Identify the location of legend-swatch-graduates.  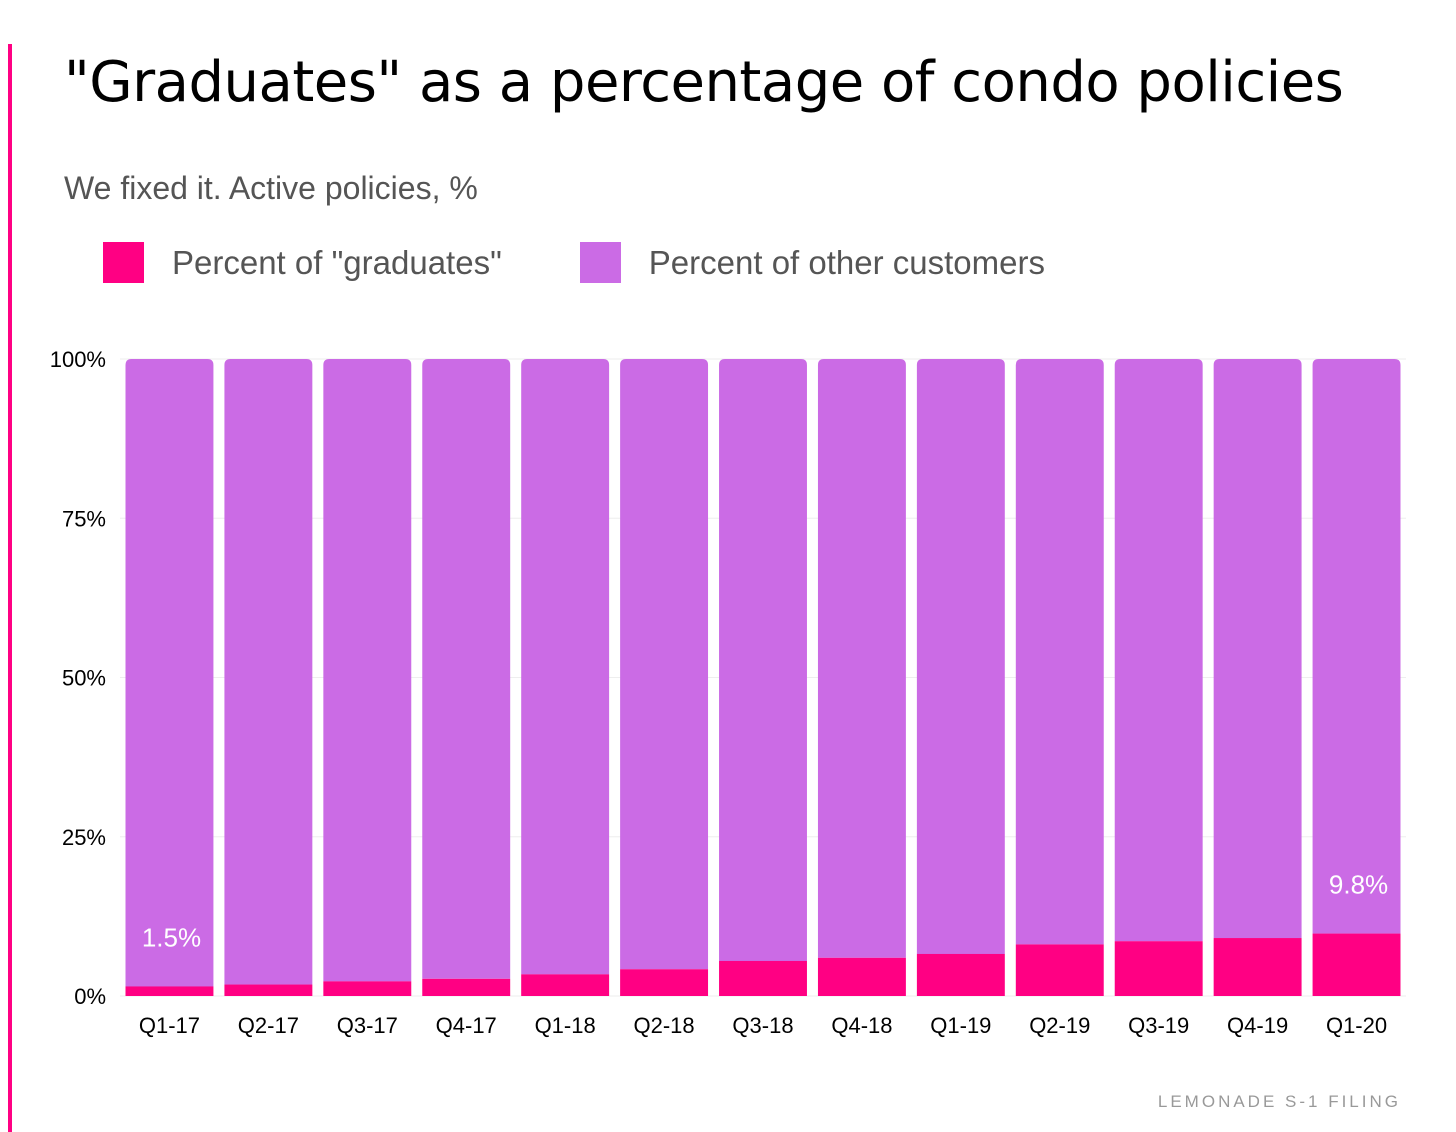
(123, 262).